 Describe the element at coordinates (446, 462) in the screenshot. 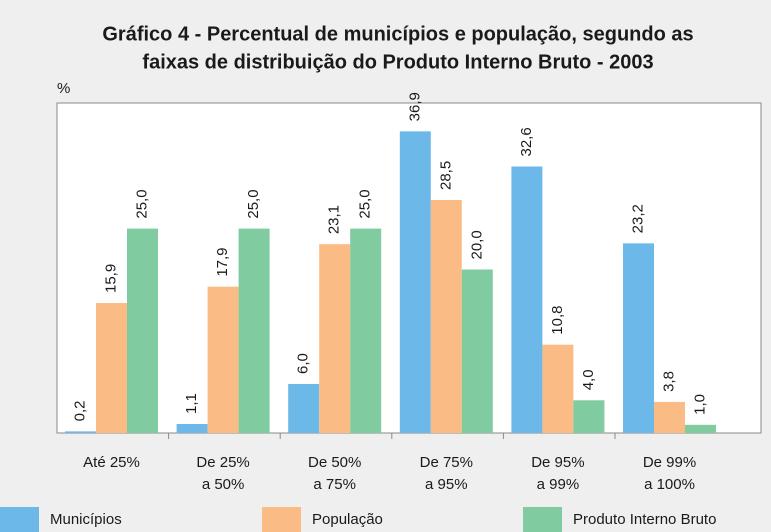

I see `x-tick-label: De 75%` at that location.